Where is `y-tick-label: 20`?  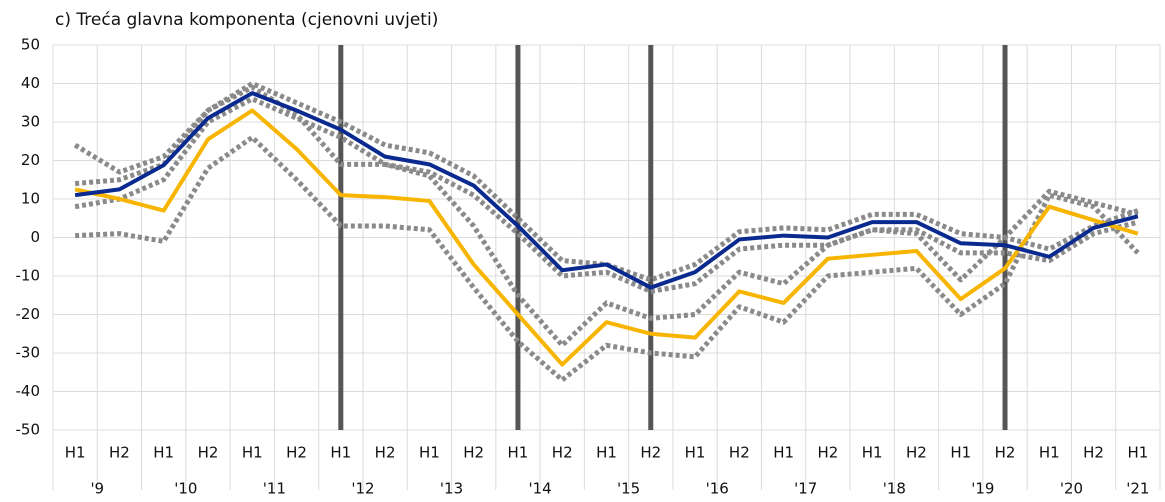
y-tick-label: 20 is located at coordinates (30, 160).